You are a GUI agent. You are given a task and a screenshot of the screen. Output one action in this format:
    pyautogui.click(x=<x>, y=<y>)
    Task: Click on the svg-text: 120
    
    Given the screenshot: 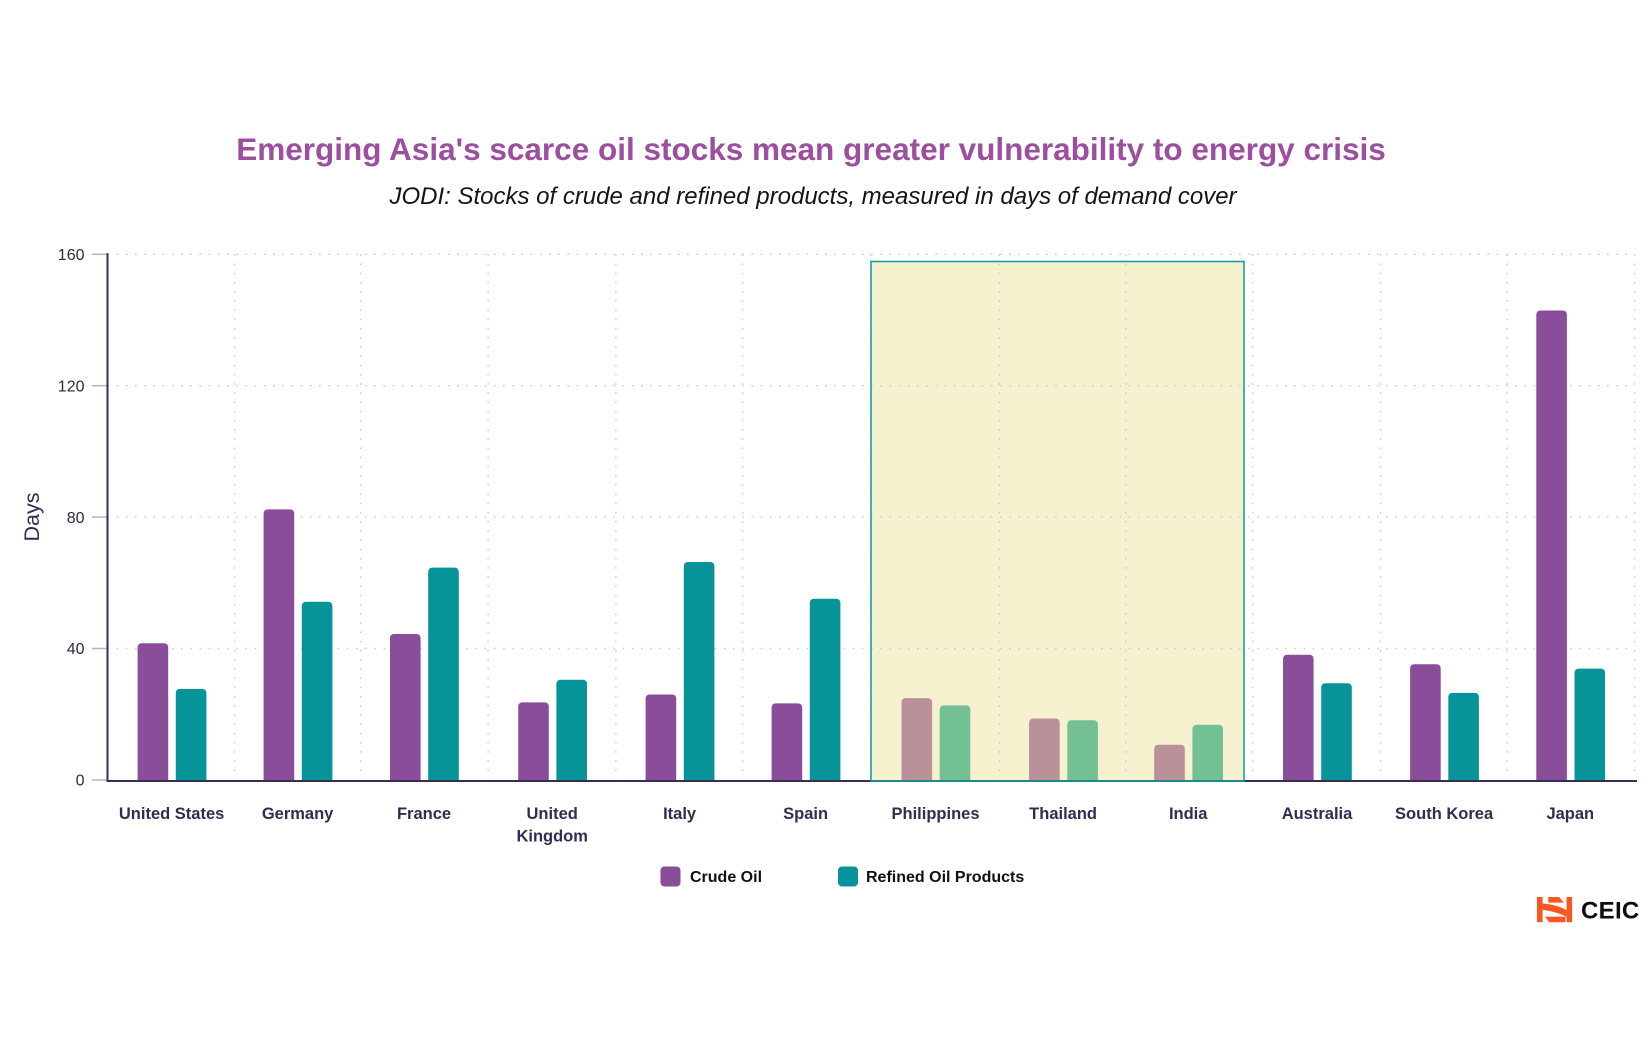 What is the action you would take?
    pyautogui.click(x=71, y=386)
    